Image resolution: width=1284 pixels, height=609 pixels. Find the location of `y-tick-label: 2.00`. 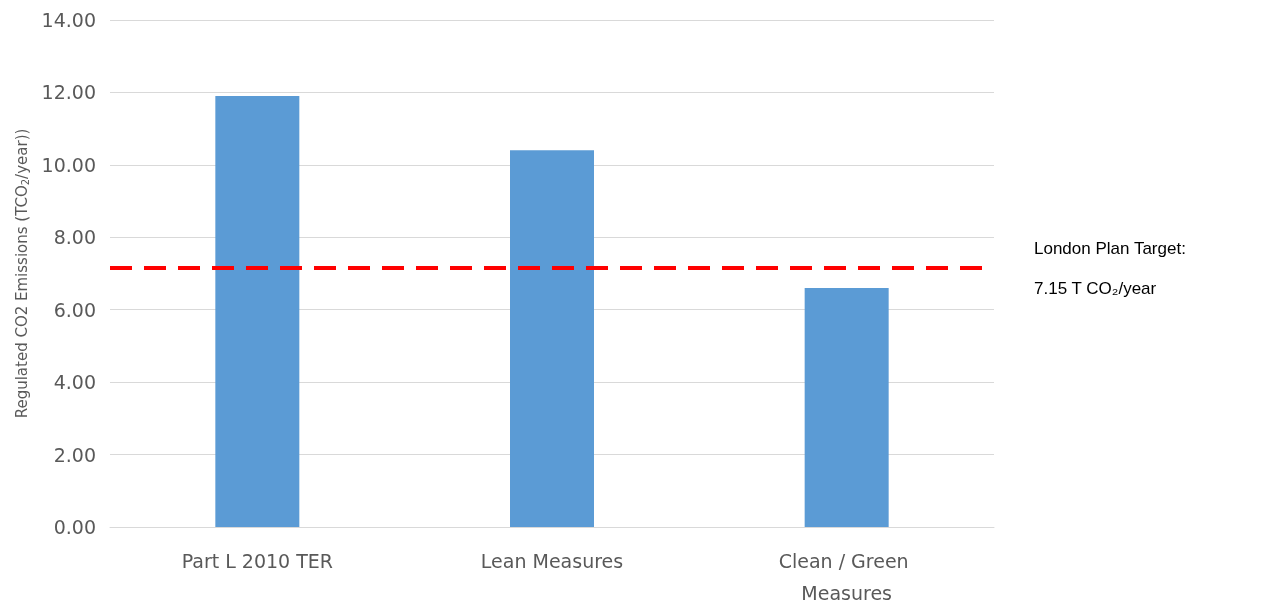

y-tick-label: 2.00 is located at coordinates (74, 454).